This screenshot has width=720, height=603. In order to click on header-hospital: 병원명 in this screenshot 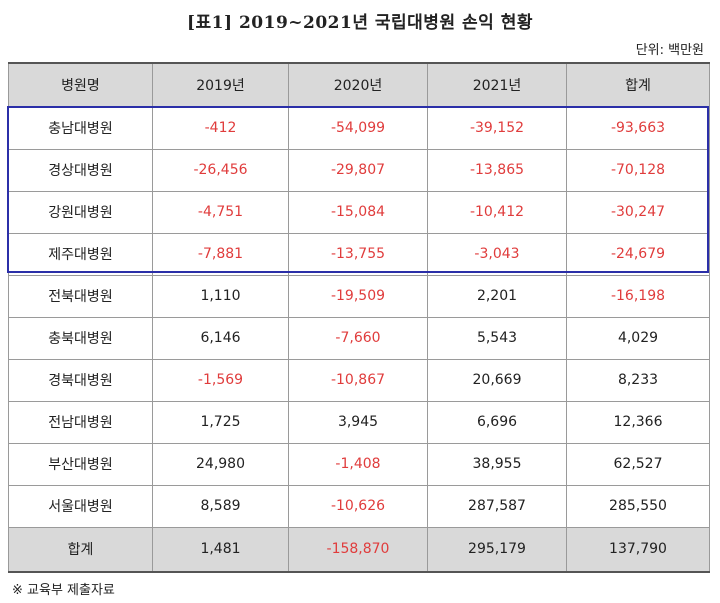, I will do `click(80, 85)`.